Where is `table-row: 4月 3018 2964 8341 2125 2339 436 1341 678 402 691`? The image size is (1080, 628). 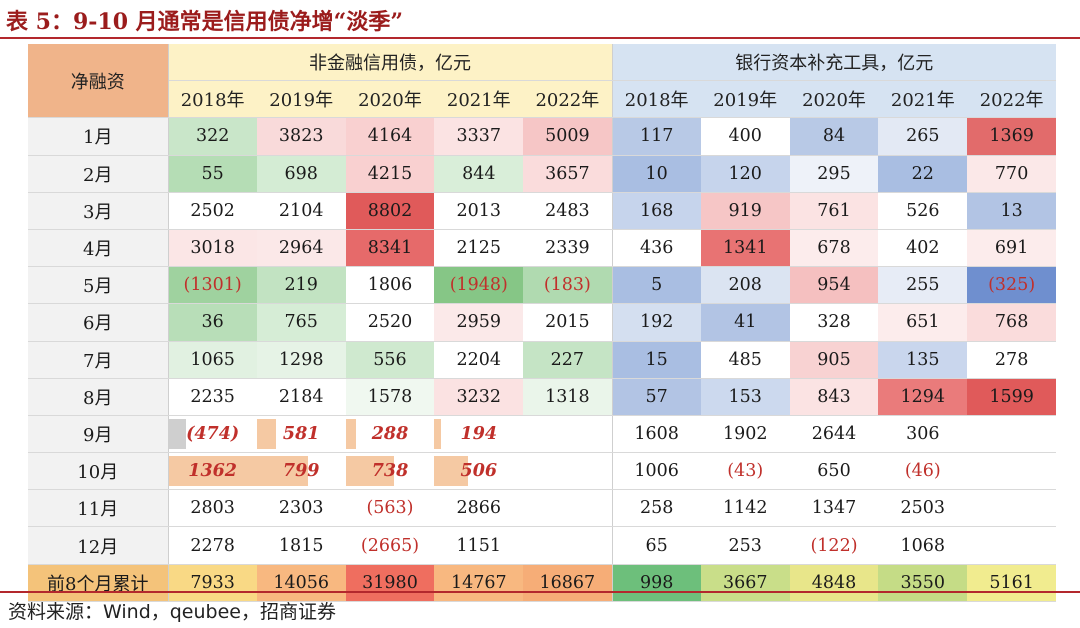
table-row: 4月 3018 2964 8341 2125 2339 436 1341 678 402 691 is located at coordinates (542, 248).